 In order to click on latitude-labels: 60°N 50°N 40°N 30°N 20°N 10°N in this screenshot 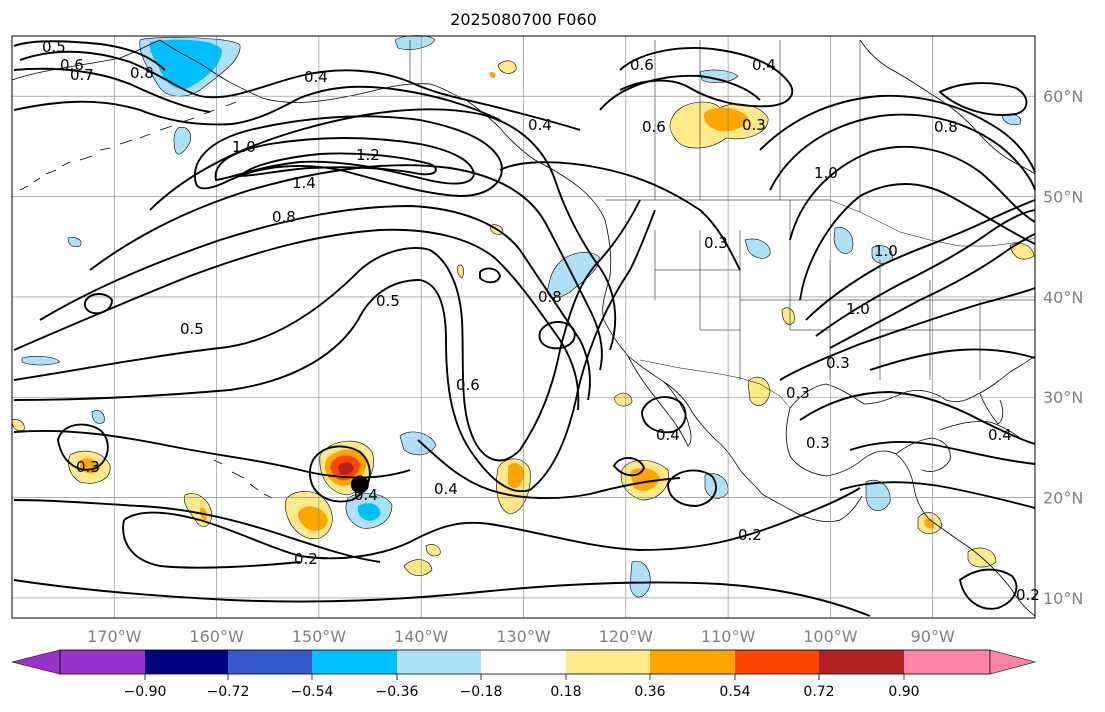, I will do `click(1063, 347)`.